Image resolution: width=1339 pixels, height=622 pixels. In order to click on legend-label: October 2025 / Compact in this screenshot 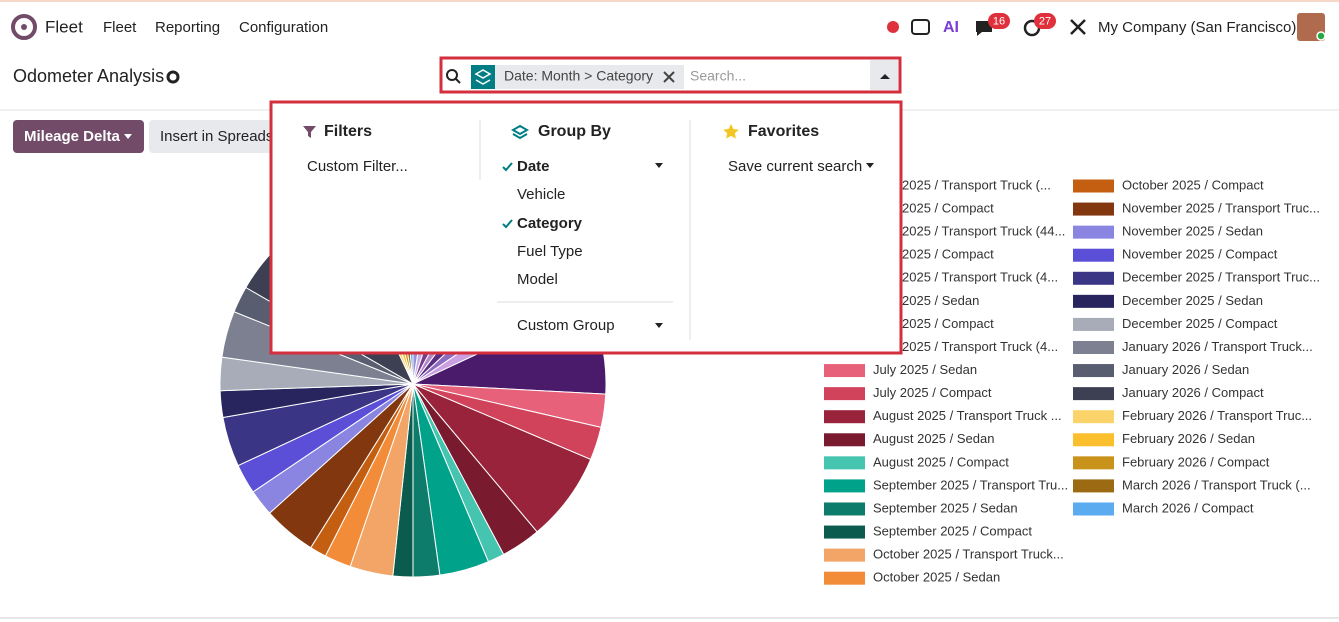, I will do `click(1193, 184)`.